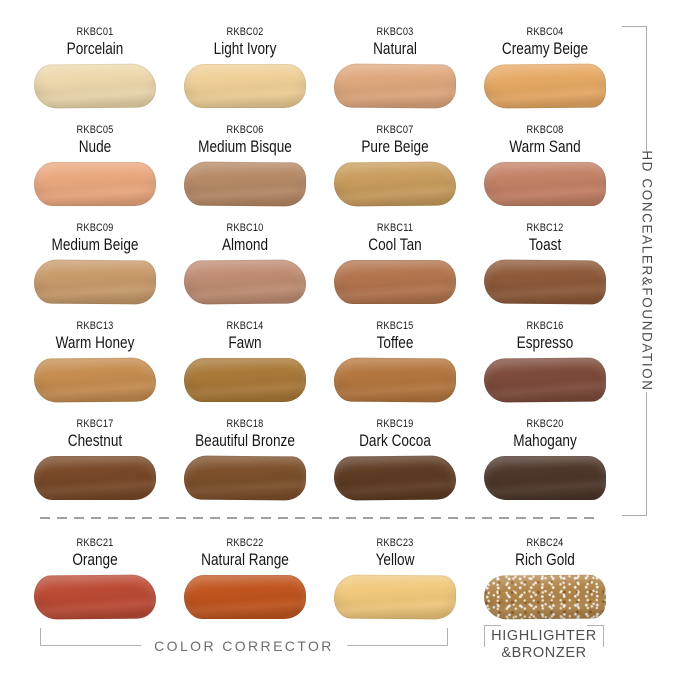 Image resolution: width=679 pixels, height=679 pixels. What do you see at coordinates (95, 184) in the screenshot?
I see `paint-swatch-RKBC05` at bounding box center [95, 184].